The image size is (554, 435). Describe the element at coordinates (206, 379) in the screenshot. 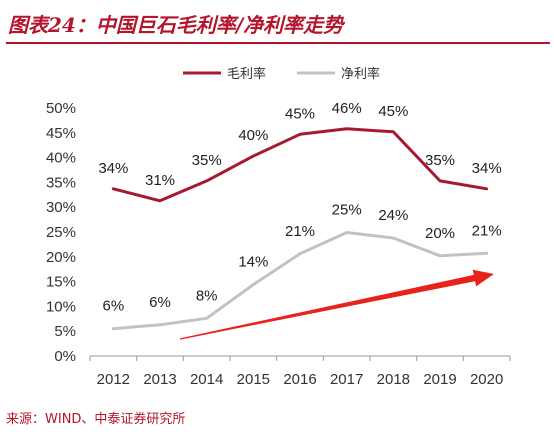

I see `x-tick-label: 2014` at that location.